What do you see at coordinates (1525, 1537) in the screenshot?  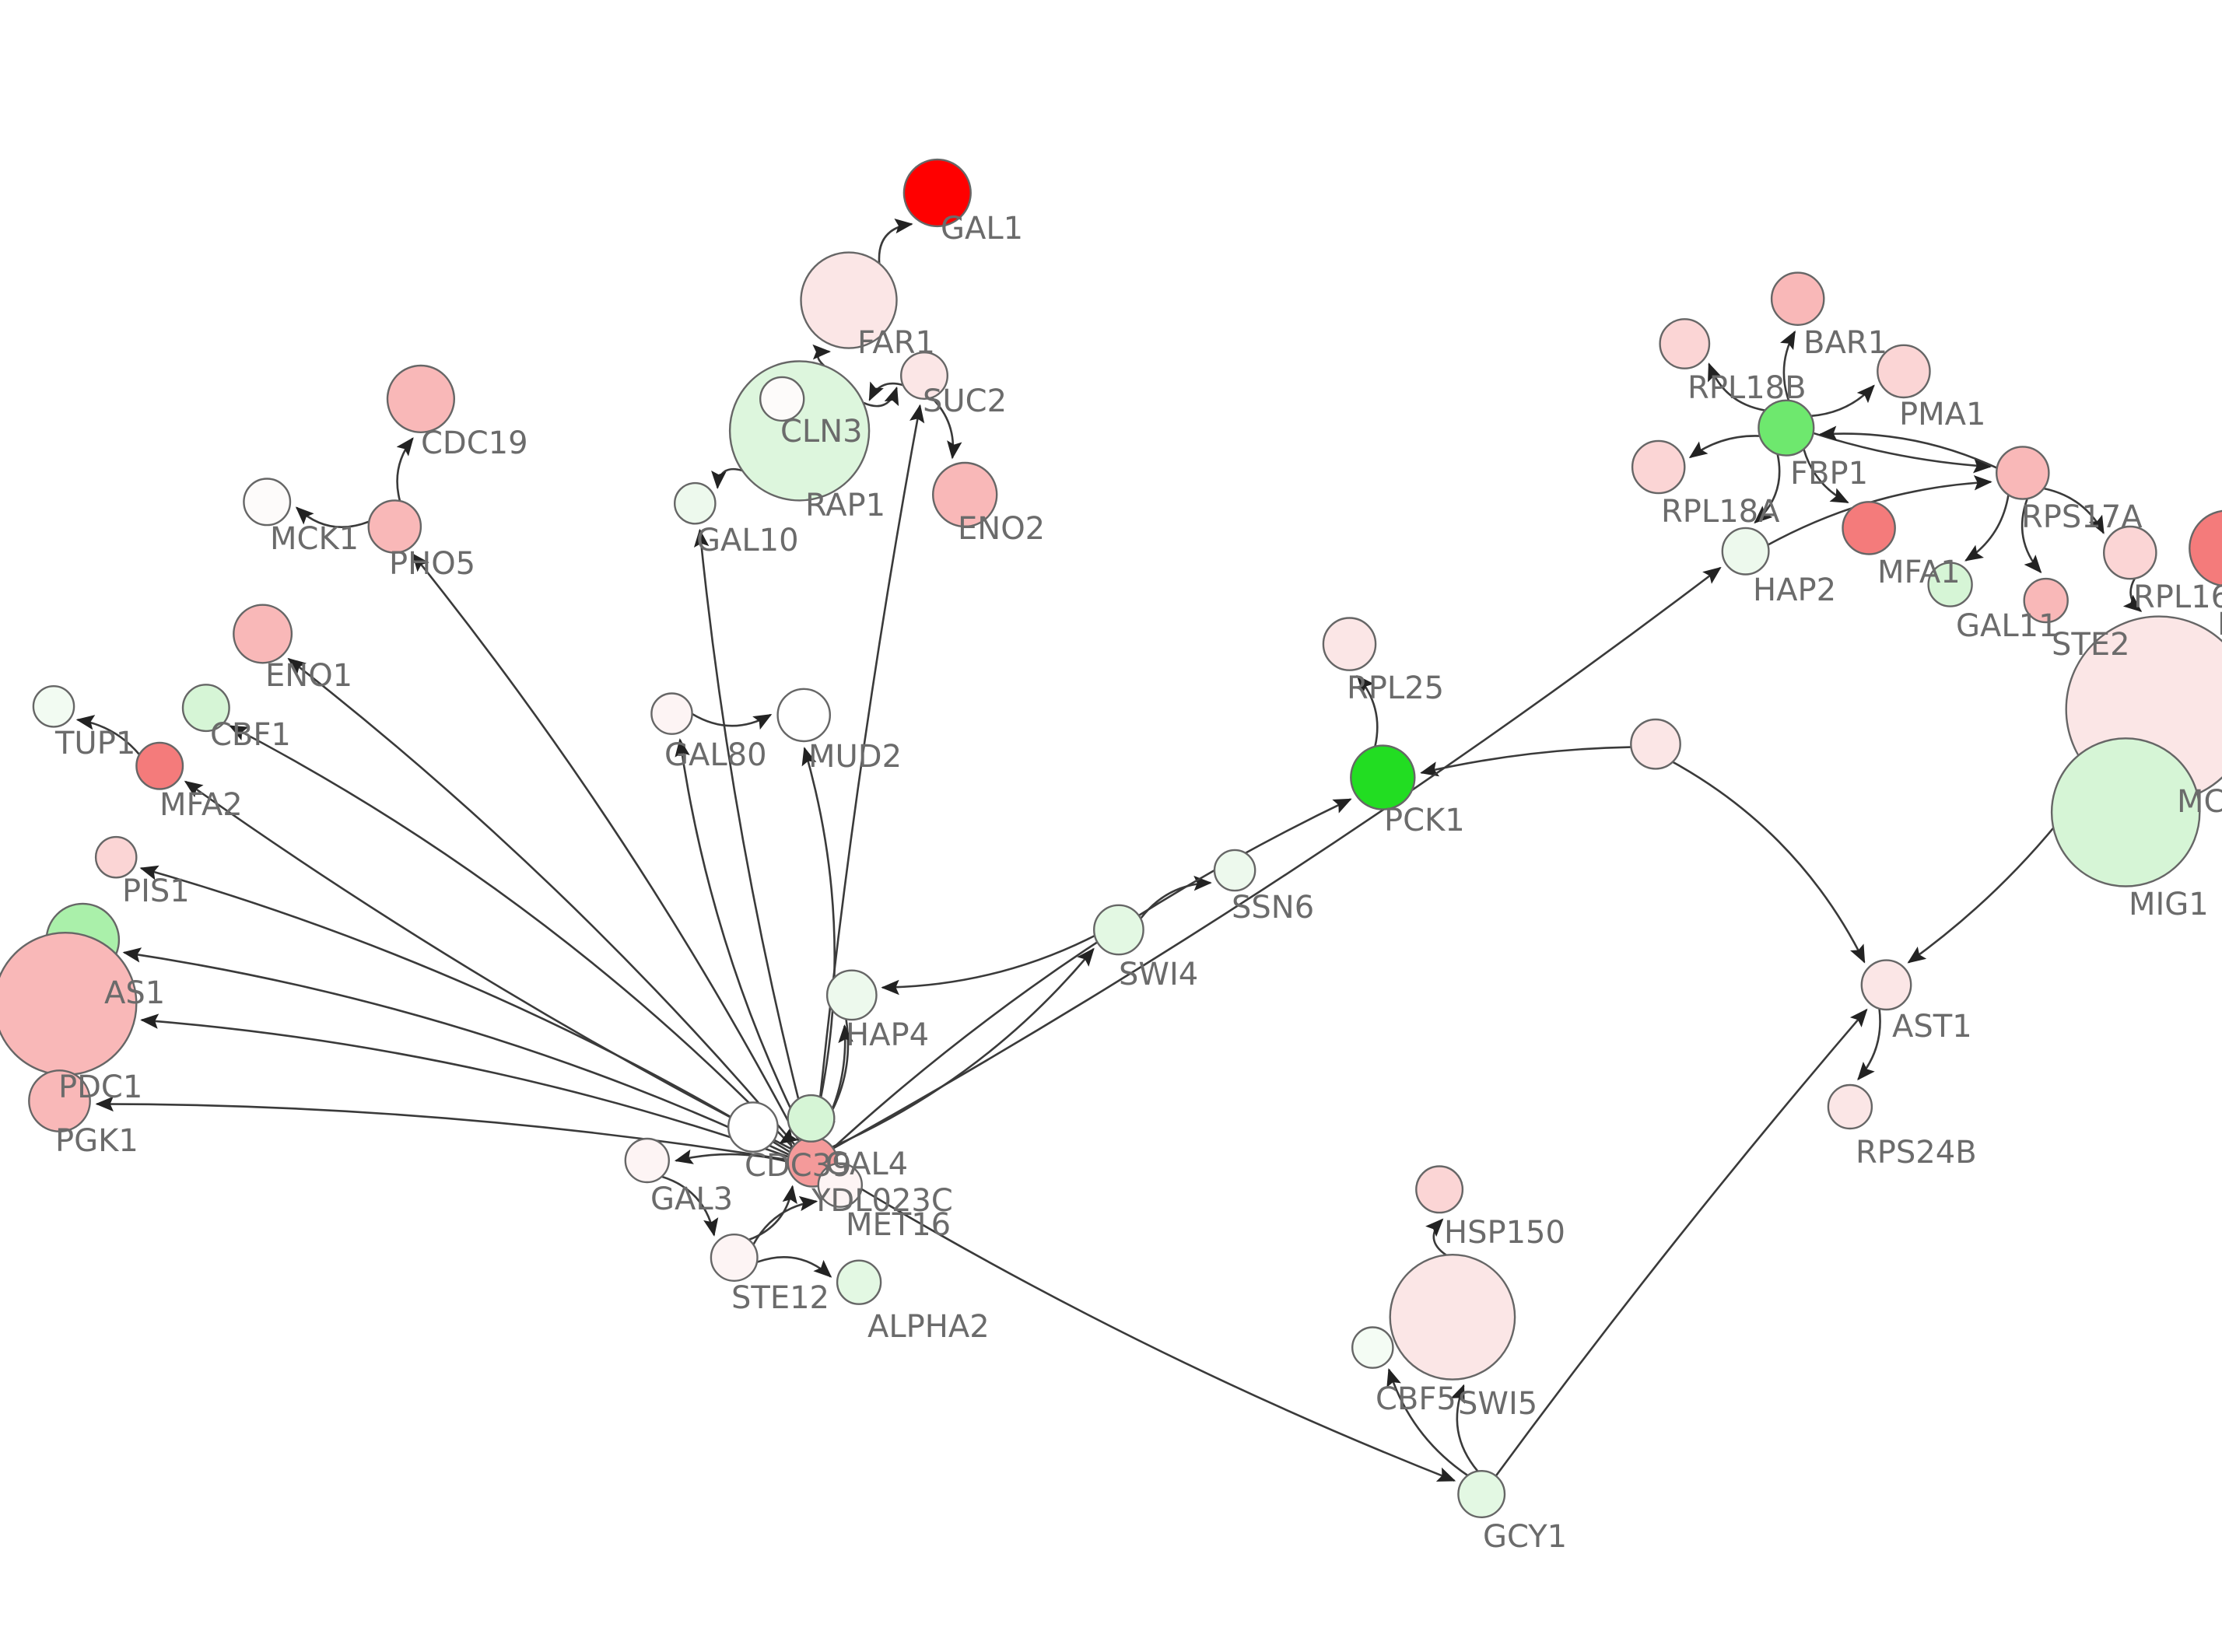 I see `node-label-gcy1: GCY1` at bounding box center [1525, 1537].